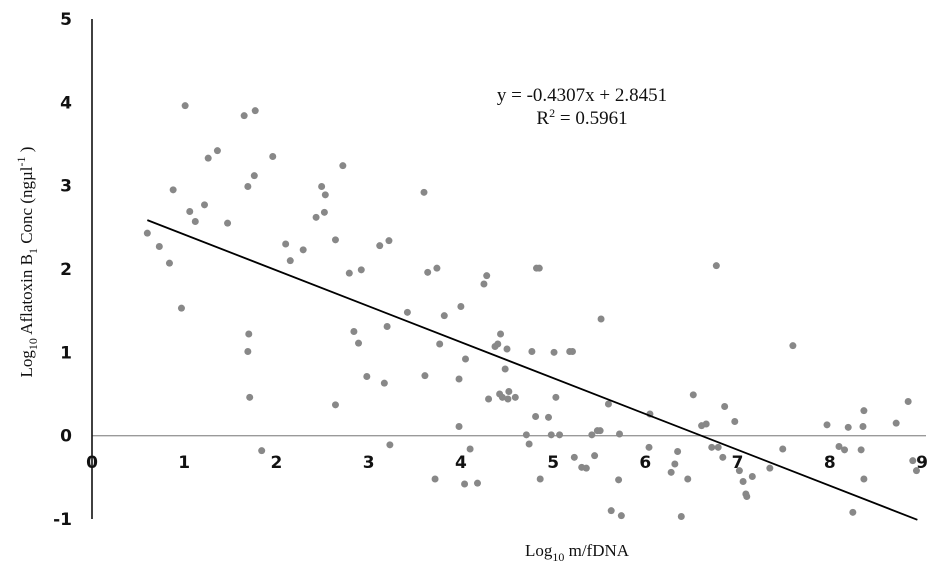  Describe the element at coordinates (66, 187) in the screenshot. I see `y-tick-label: 3` at that location.